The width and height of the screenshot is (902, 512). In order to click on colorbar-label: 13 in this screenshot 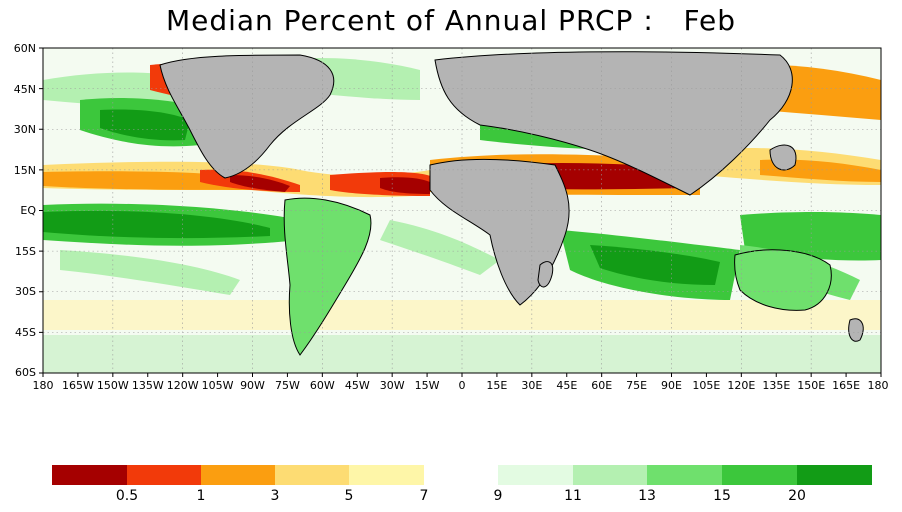, I will do `click(647, 496)`.